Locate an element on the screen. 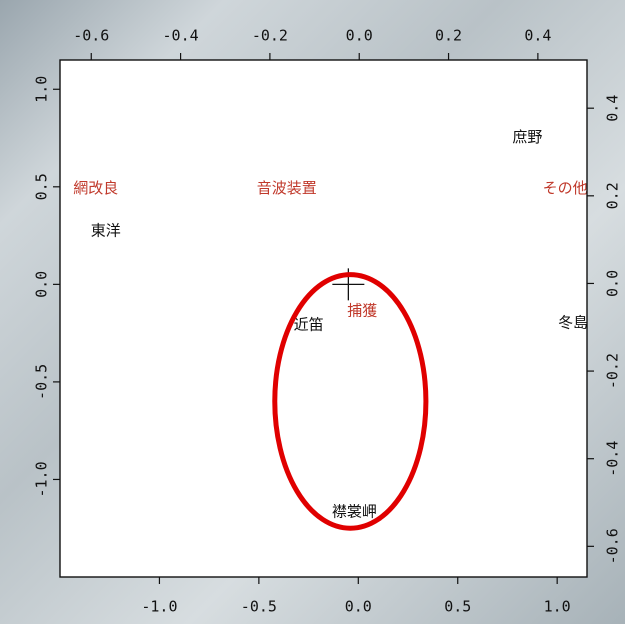  right-axis-tick-label: 0.4 is located at coordinates (613, 108).